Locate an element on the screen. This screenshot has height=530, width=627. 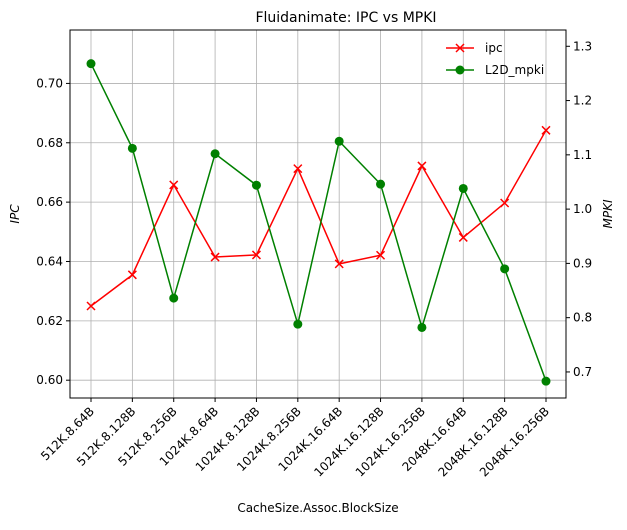
right-y-axis: 0.7 0.8 0.9 1.0 1.1 1.2 1.3 is located at coordinates (579, 209).